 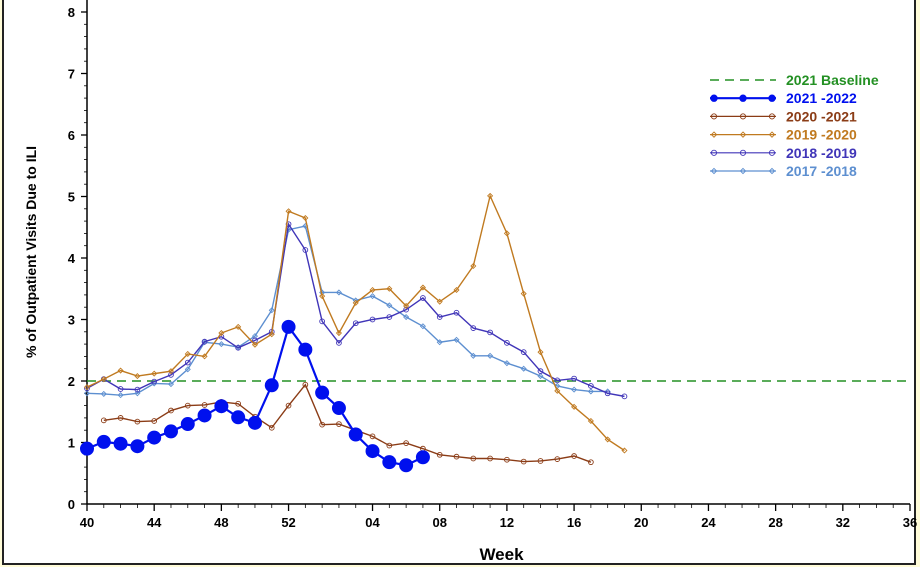 I want to click on legend-label: 2021 -2022, so click(x=821, y=98).